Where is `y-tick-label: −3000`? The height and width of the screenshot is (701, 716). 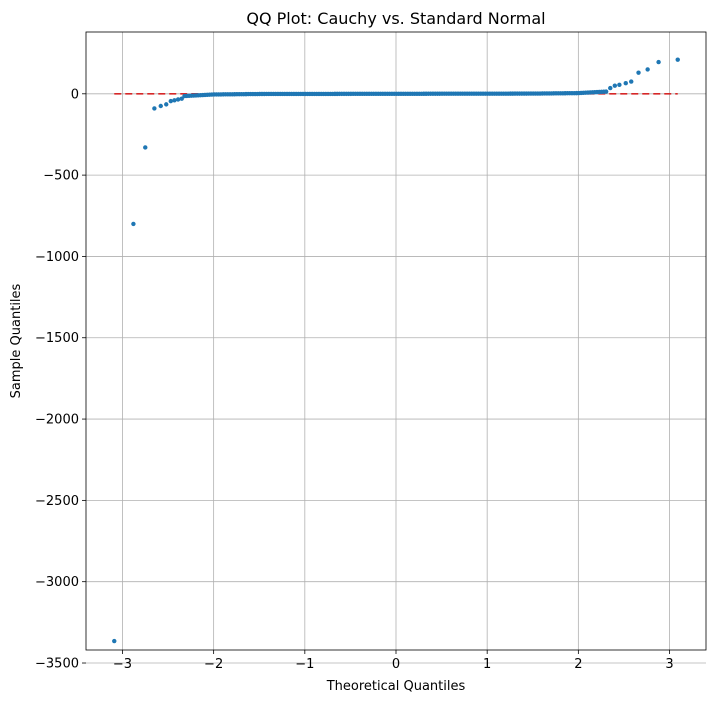
y-tick-label: −3000 is located at coordinates (57, 582).